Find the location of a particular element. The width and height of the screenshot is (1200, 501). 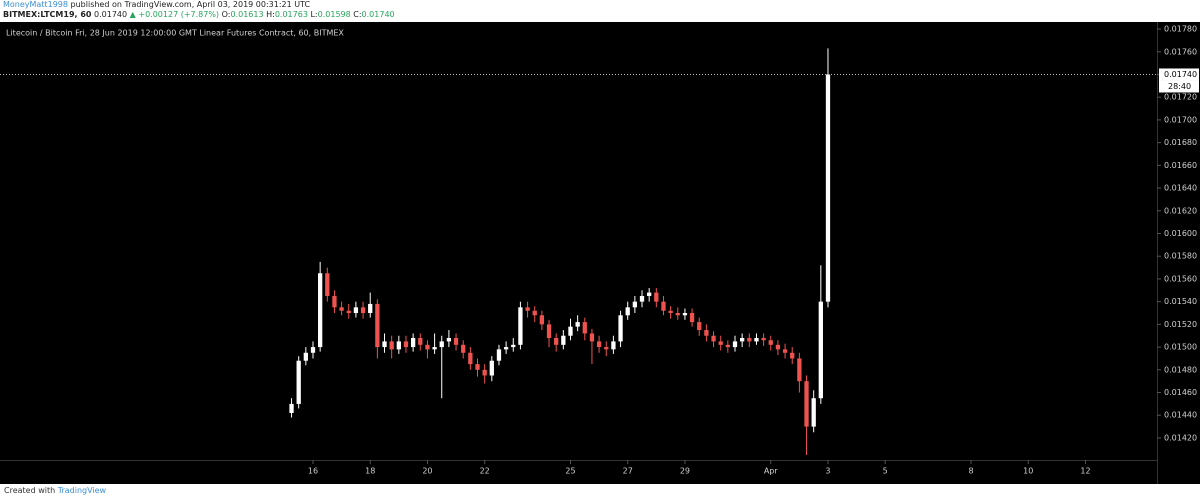

y-tick-label: 0.01660 is located at coordinates (1180, 165).